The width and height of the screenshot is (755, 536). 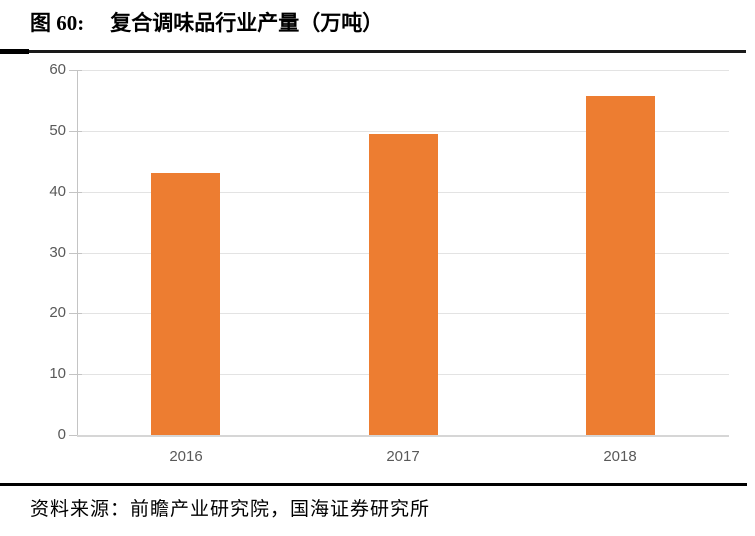 What do you see at coordinates (61, 434) in the screenshot?
I see `y-axis-label: 0` at bounding box center [61, 434].